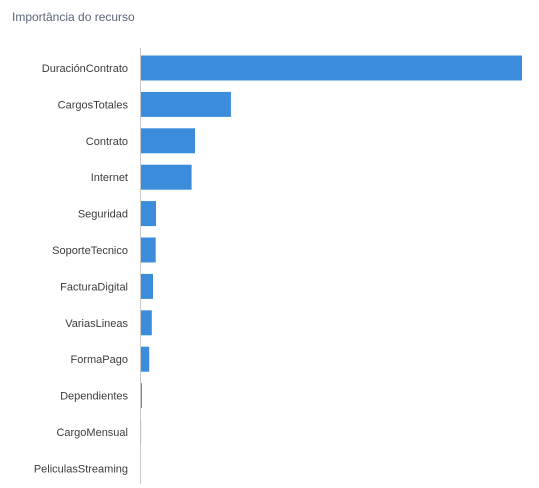 This screenshot has width=539, height=488. Describe the element at coordinates (107, 142) in the screenshot. I see `tick-label-contrato: Contrato` at that location.